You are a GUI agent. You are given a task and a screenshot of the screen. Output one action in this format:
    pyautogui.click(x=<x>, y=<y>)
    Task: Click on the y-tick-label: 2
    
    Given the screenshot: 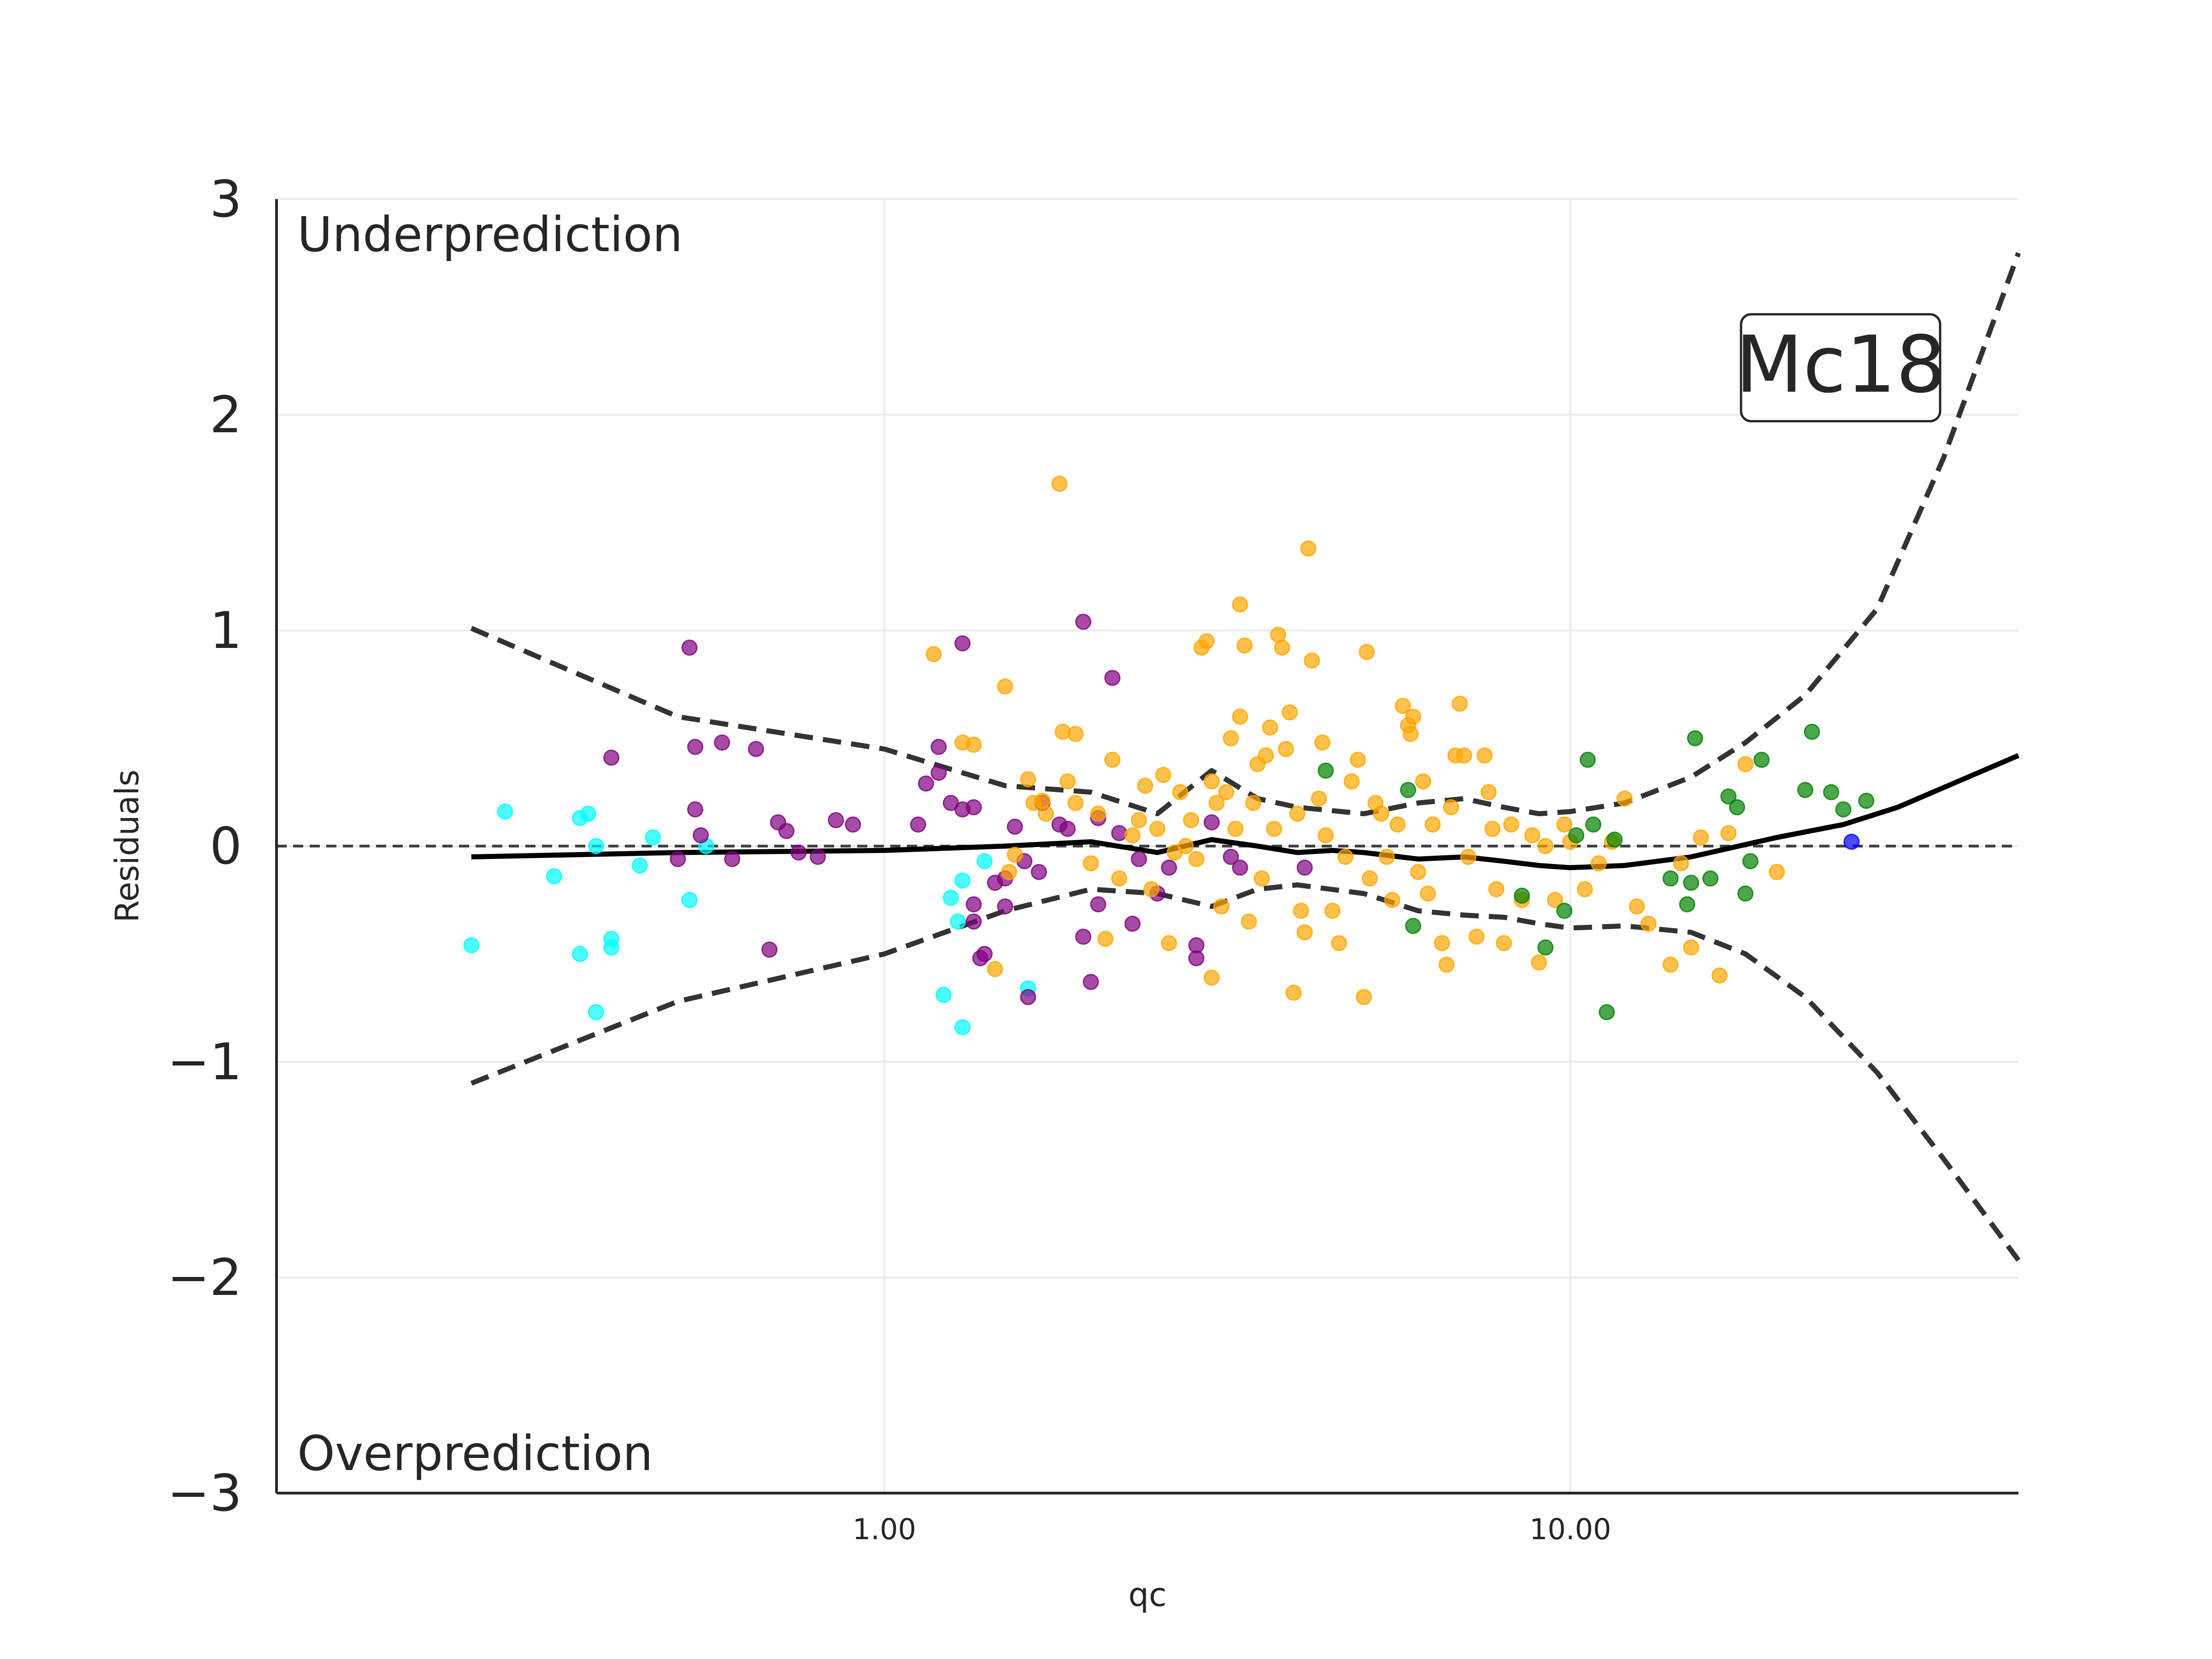 What is the action you would take?
    pyautogui.click(x=226, y=414)
    